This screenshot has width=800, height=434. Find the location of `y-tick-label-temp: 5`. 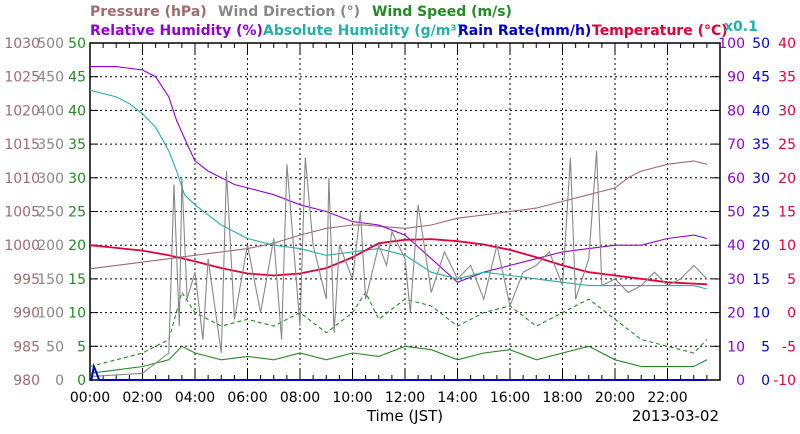

y-tick-label-temp: 5 is located at coordinates (791, 280).